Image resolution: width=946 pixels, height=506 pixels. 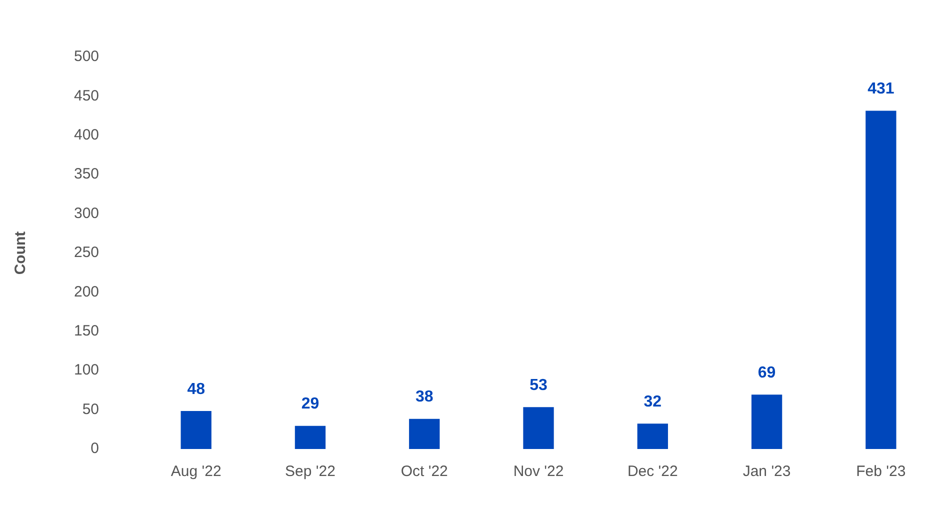 What do you see at coordinates (87, 291) in the screenshot?
I see `y-tick-label: 200` at bounding box center [87, 291].